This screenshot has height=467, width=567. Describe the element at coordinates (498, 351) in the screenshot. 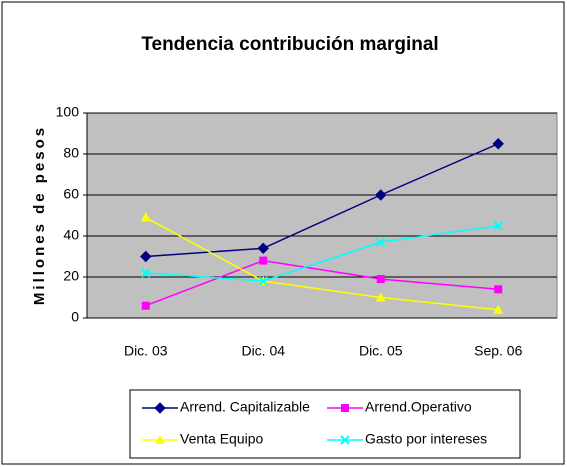

I see `x-tick-label: Sep. 06` at that location.